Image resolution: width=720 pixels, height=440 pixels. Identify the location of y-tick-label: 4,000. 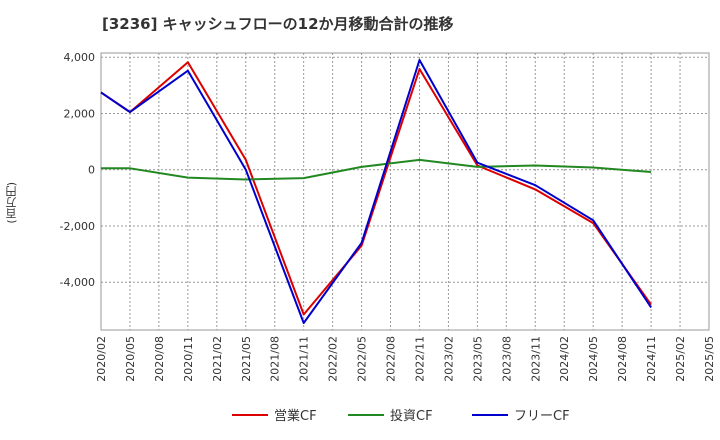
(80, 57).